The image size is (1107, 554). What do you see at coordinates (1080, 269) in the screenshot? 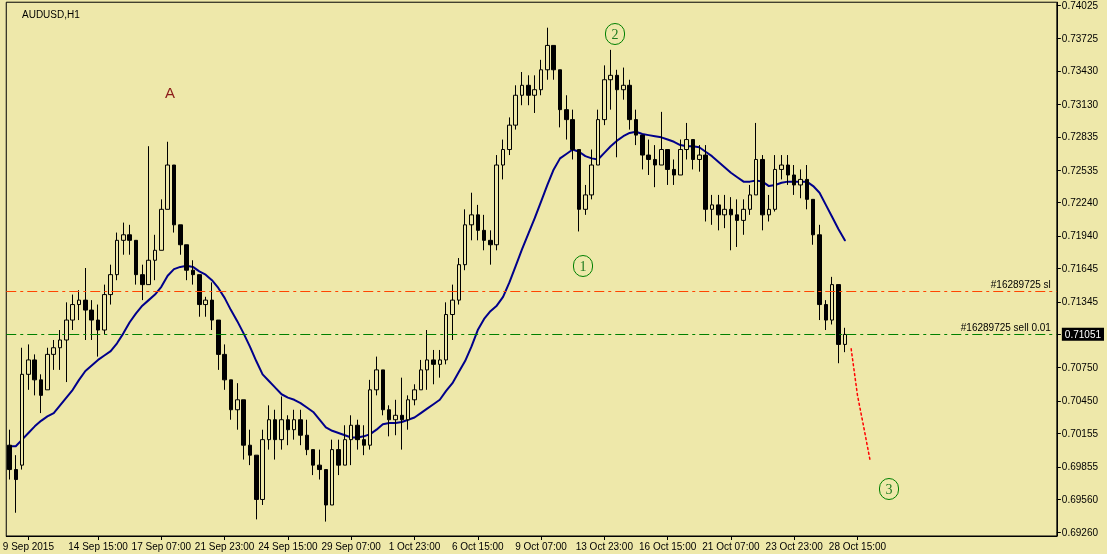
I see `y-tick-label: 0.71645` at bounding box center [1080, 269].